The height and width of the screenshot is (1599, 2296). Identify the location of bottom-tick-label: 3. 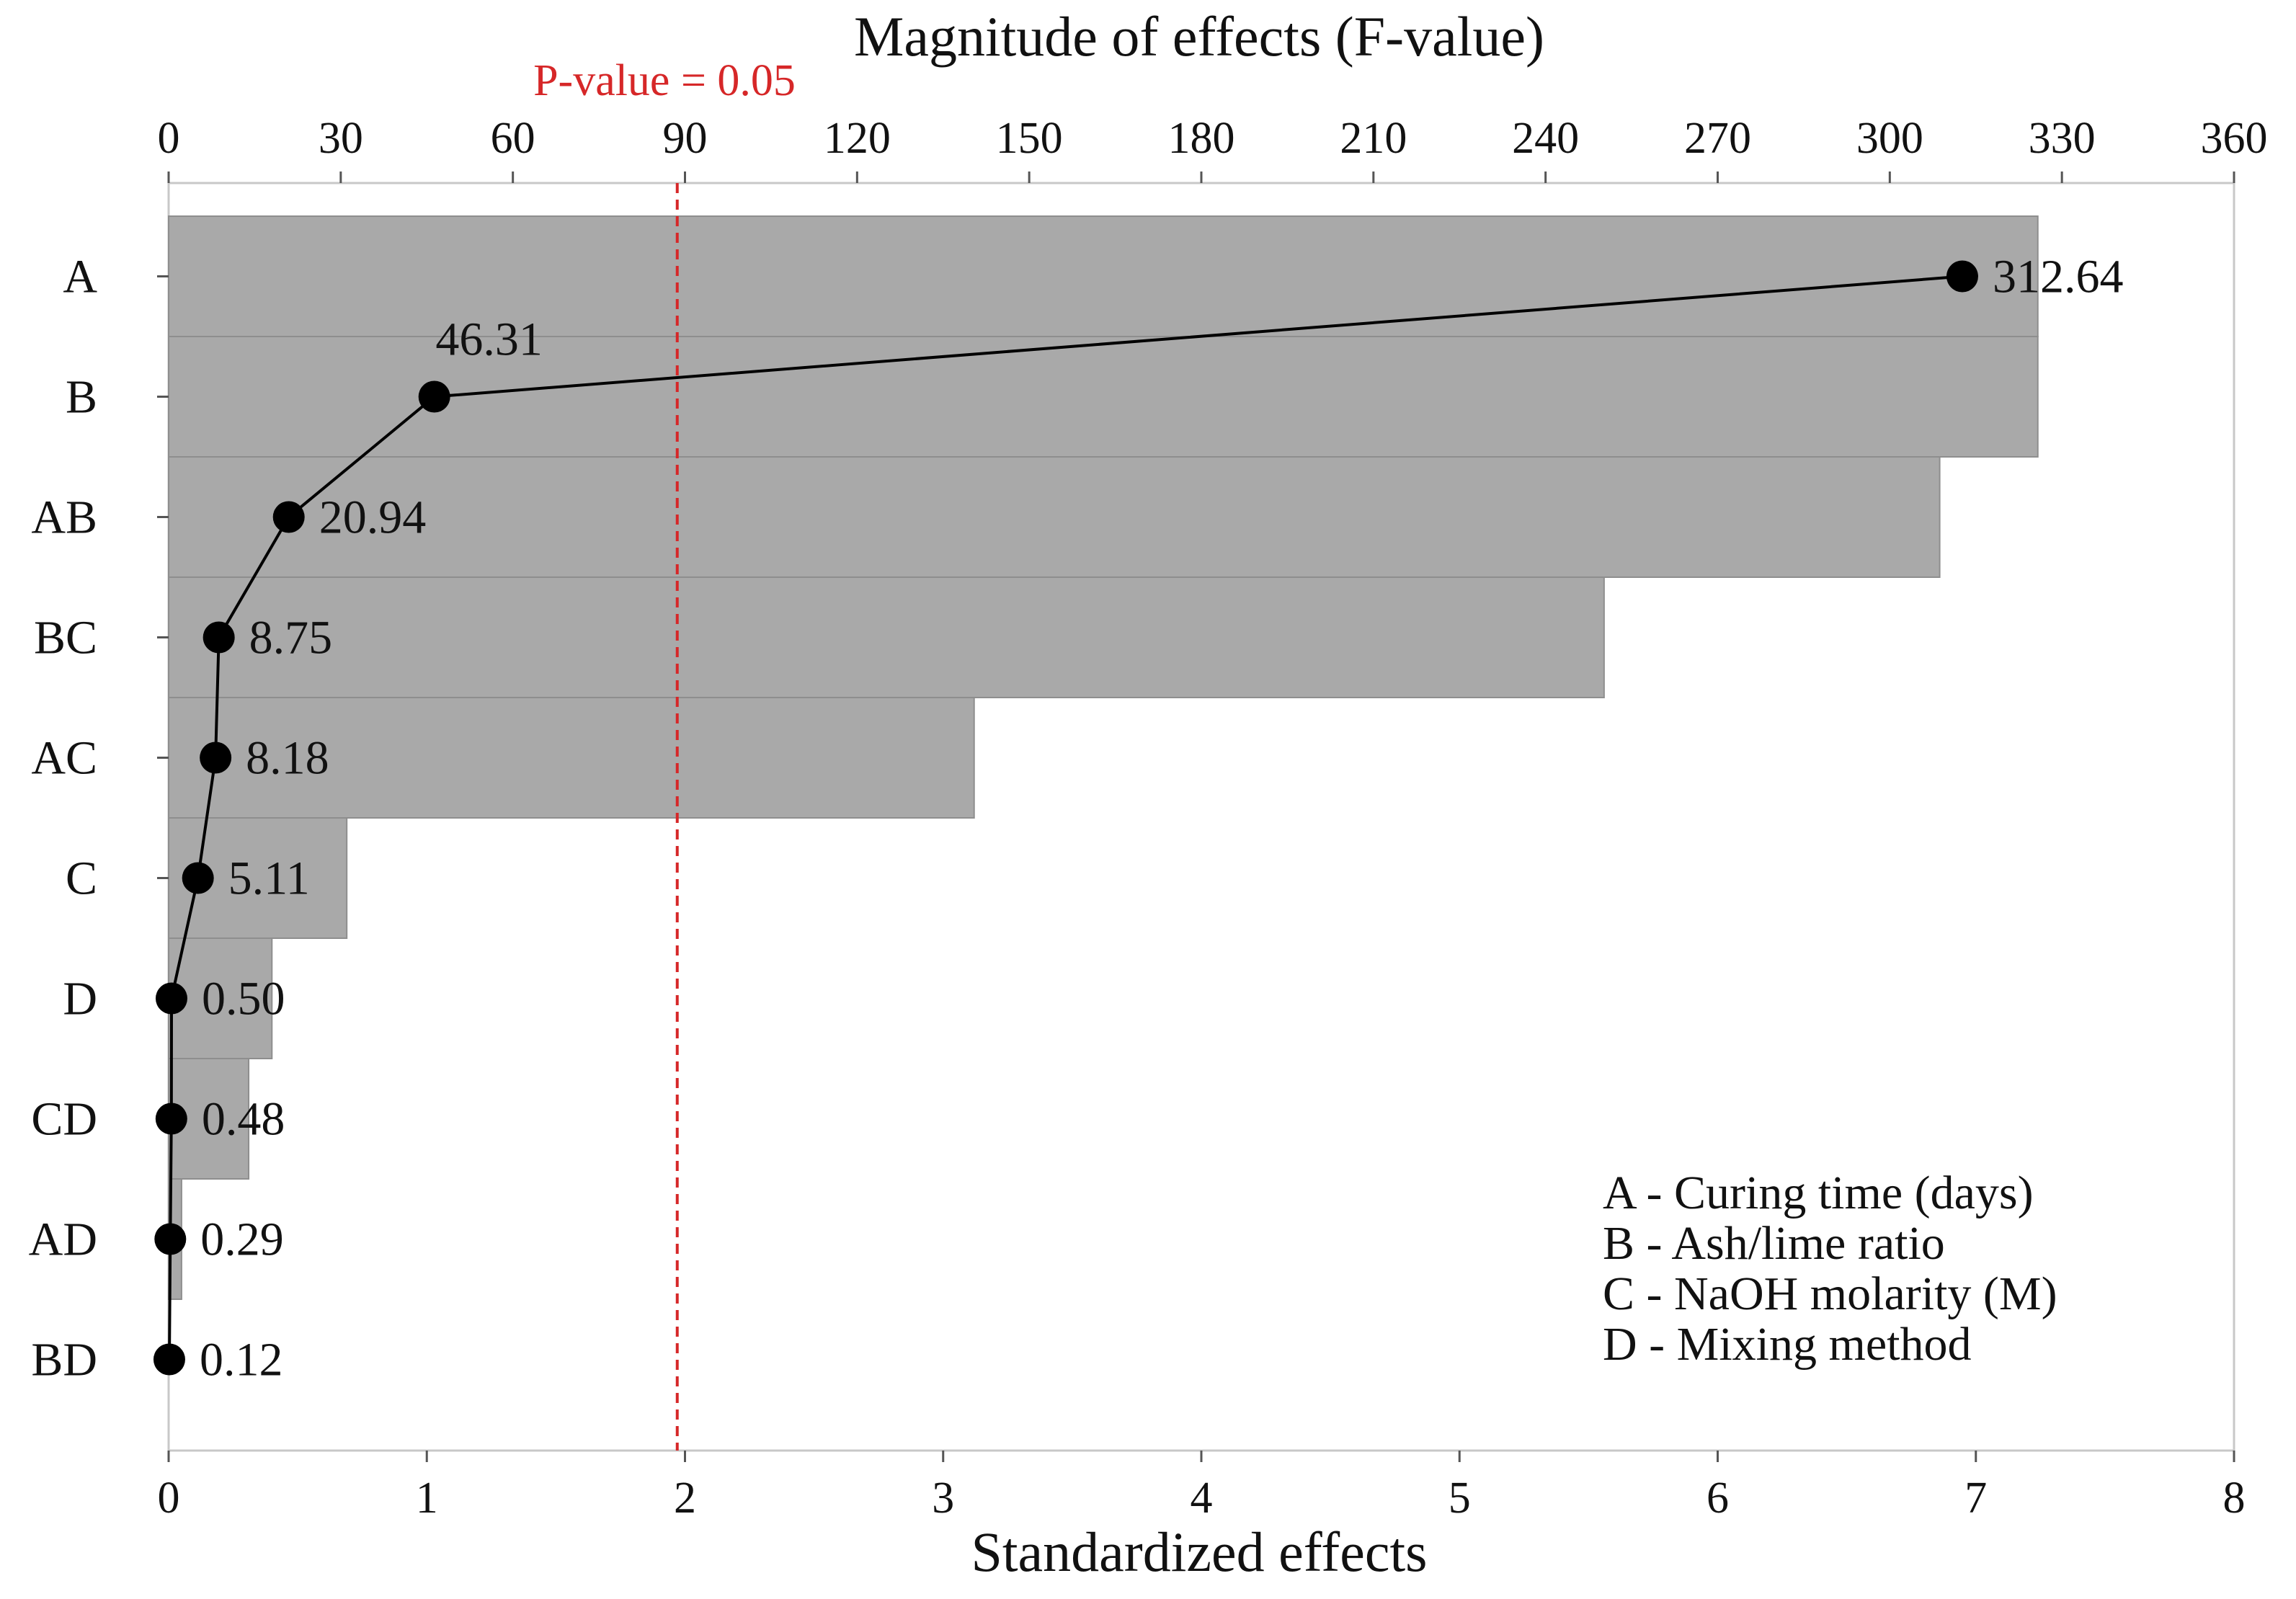
(943, 1498).